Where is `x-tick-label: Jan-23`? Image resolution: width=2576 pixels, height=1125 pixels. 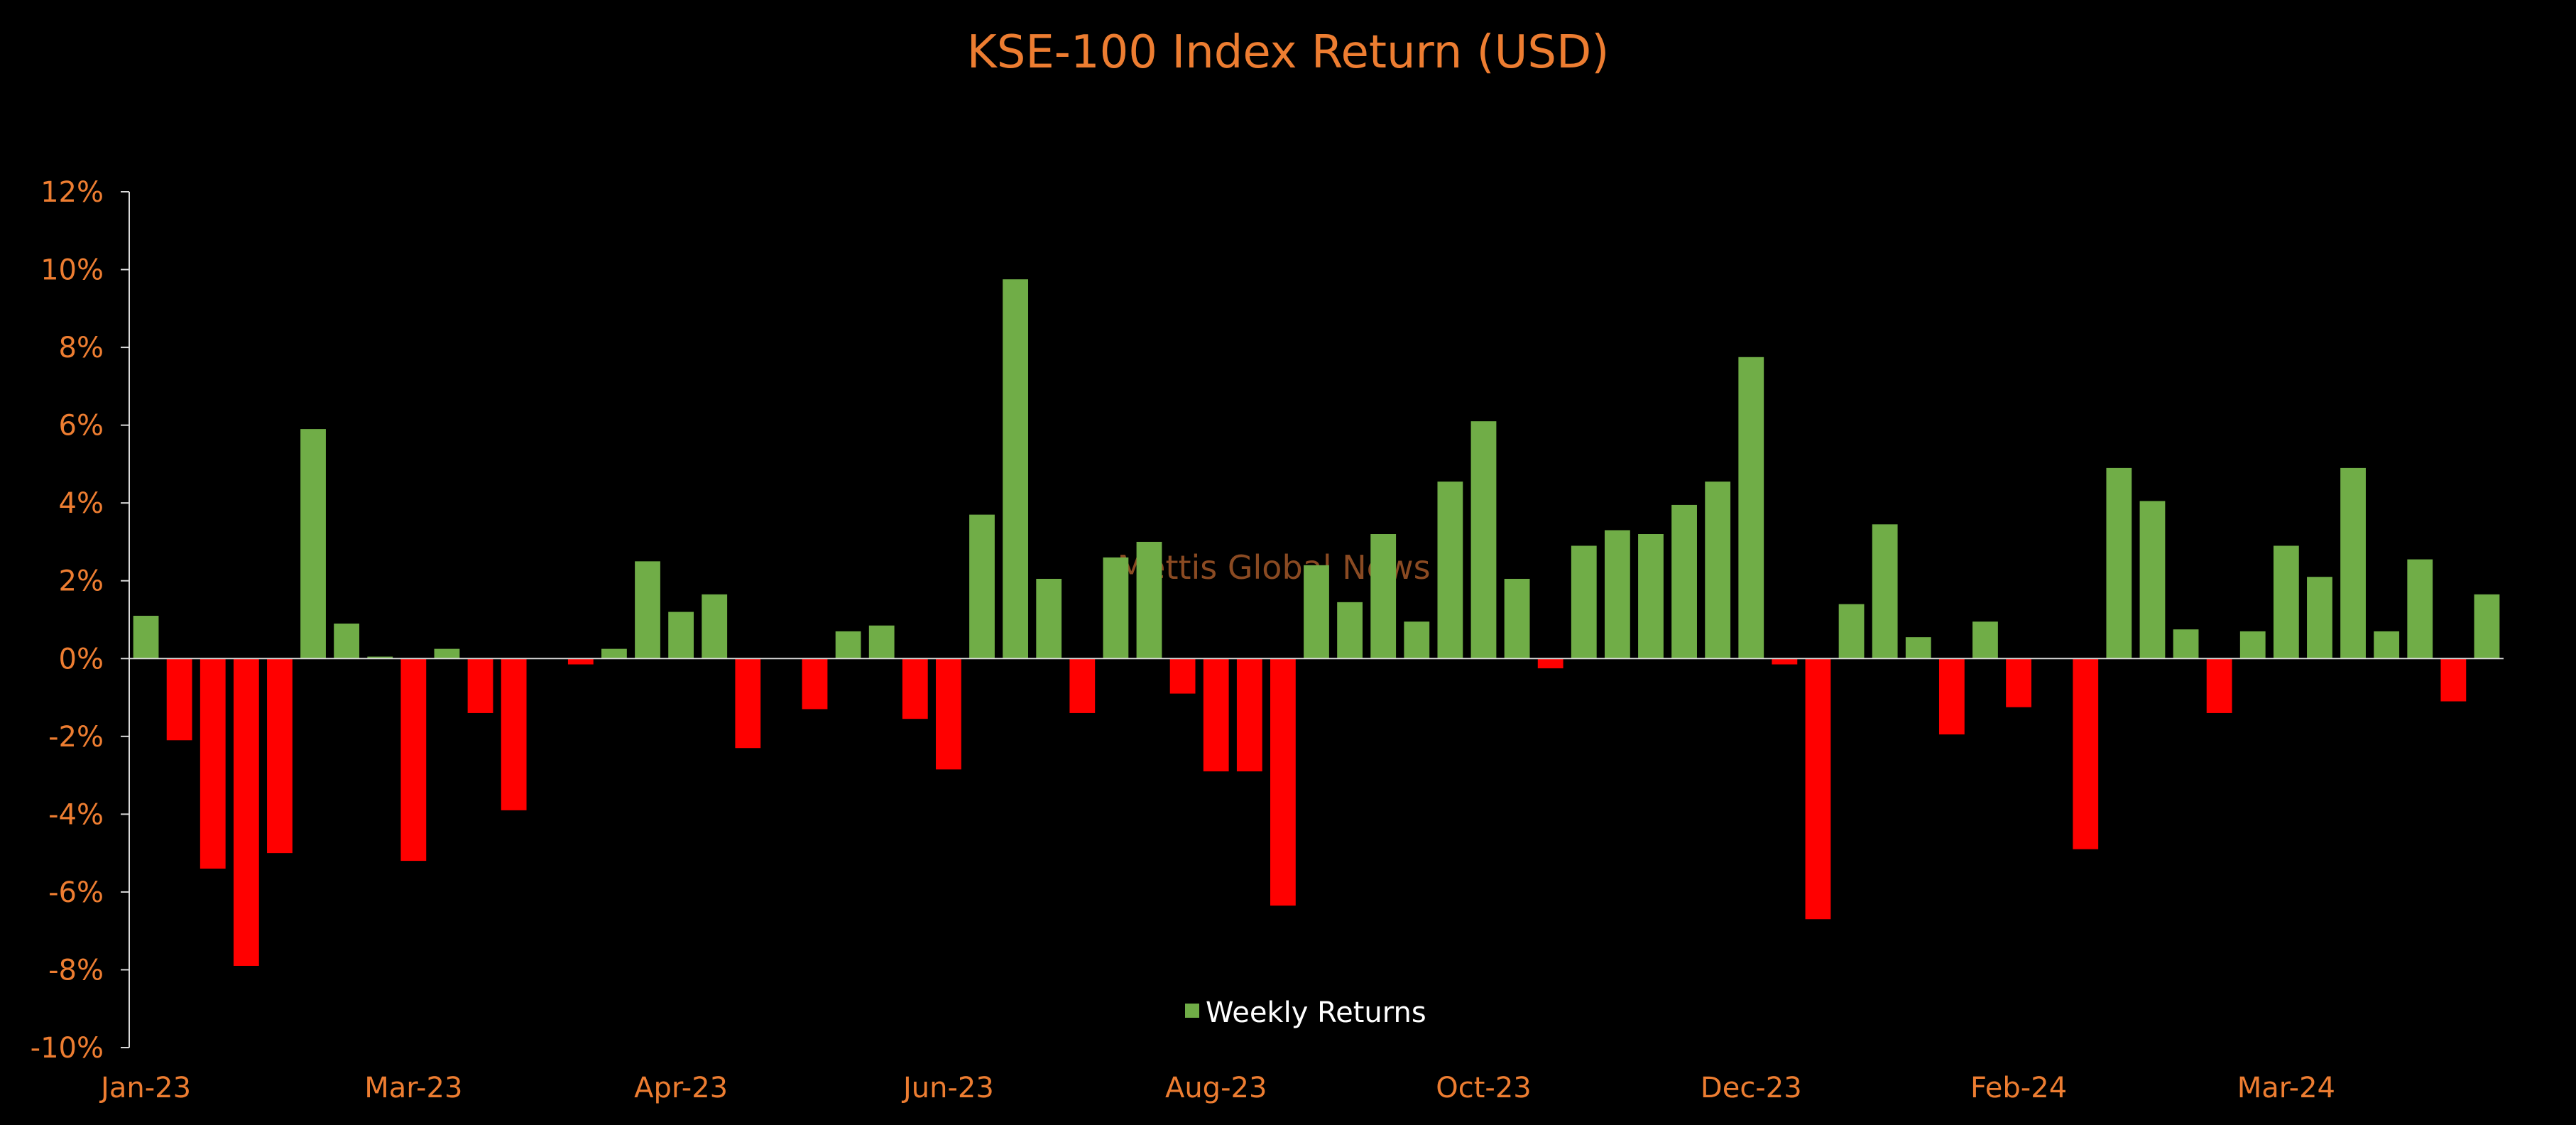 x-tick-label: Jan-23 is located at coordinates (145, 1088).